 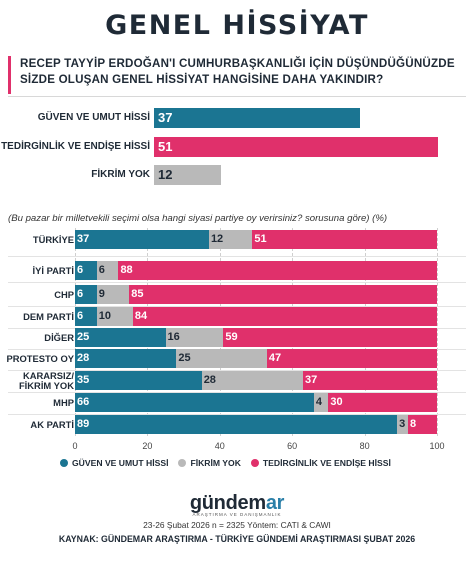 I want to click on party-label-6: KARARSIZ/FİKRİM YOK, so click(x=46, y=381).